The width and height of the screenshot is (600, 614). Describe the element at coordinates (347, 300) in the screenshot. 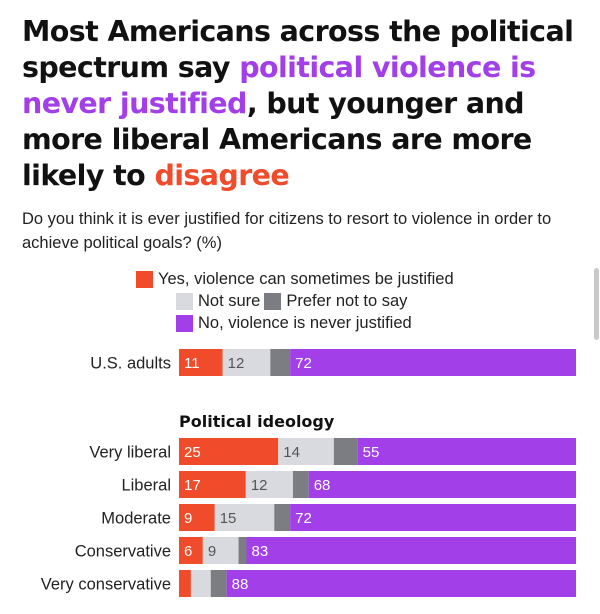

I see `legend-label-prefer-not: Prefer not to say` at that location.